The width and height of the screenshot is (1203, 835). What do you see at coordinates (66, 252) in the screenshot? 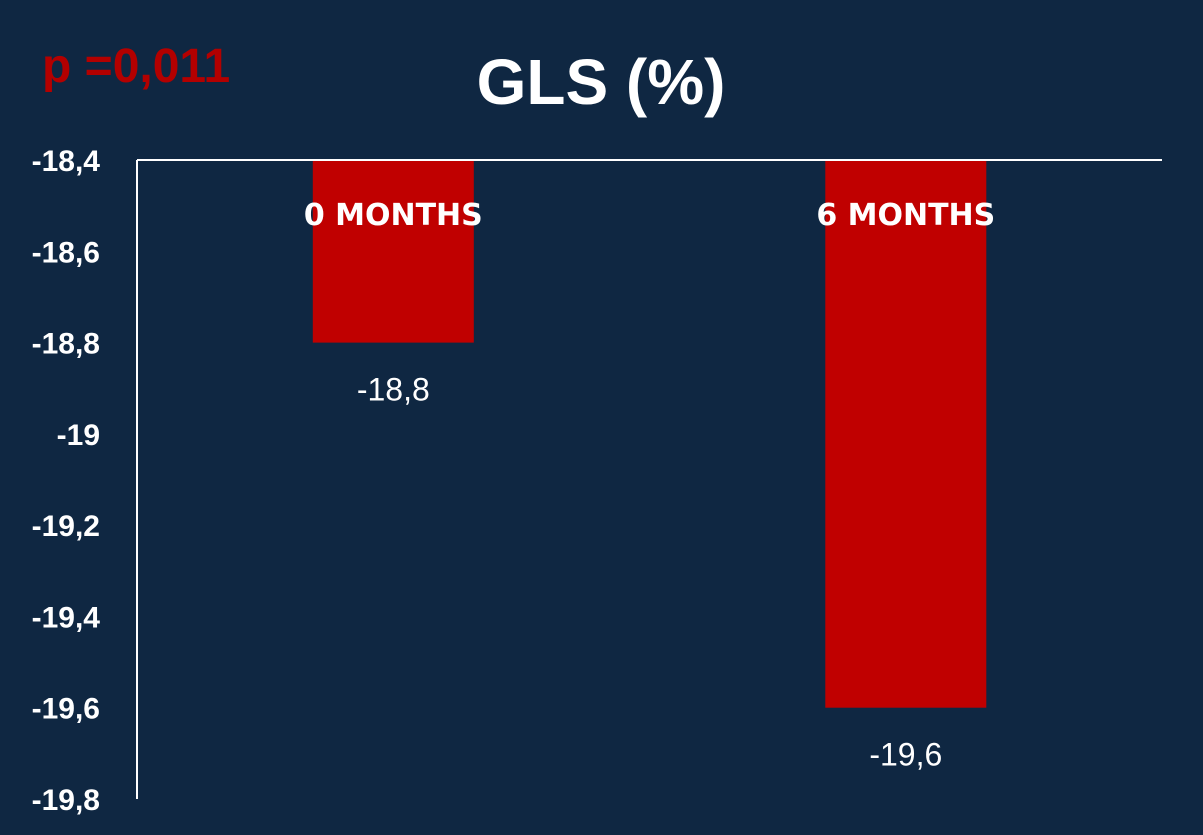
I see `y-tick-label-2: -18,6` at bounding box center [66, 252].